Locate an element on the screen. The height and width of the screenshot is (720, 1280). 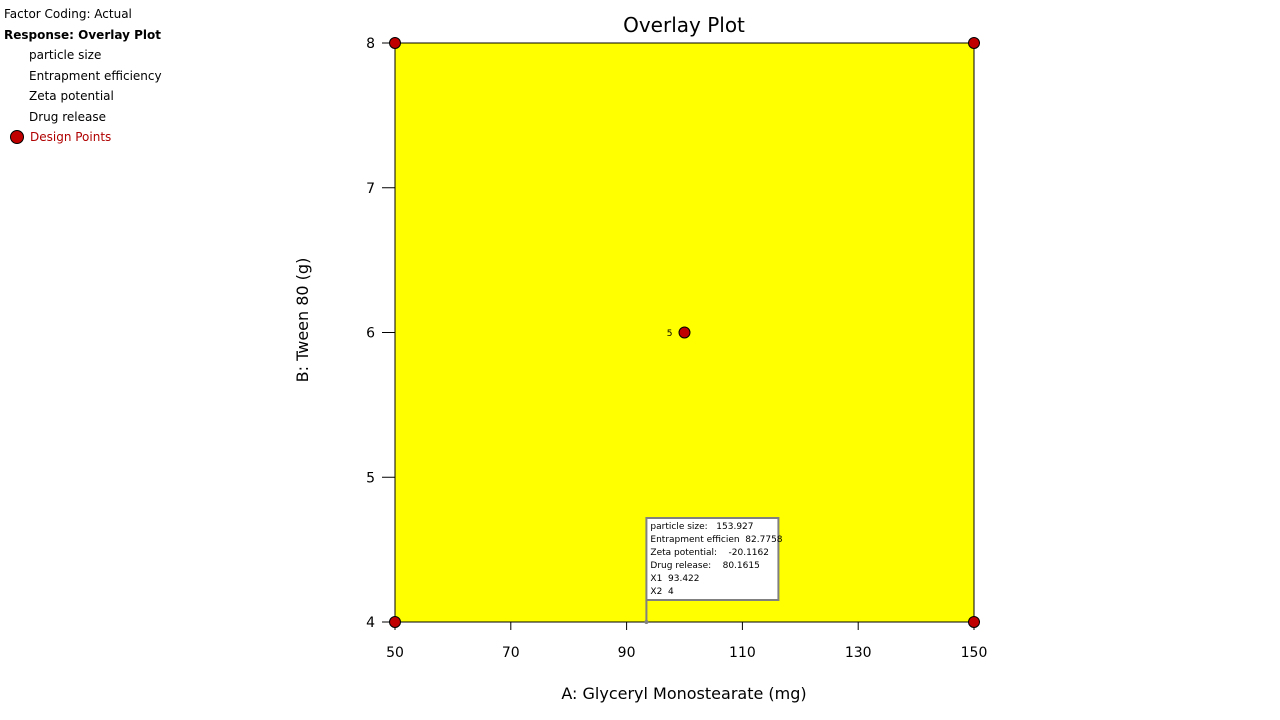
x-axis: 50 70 90 110 130 150 is located at coordinates (686, 641).